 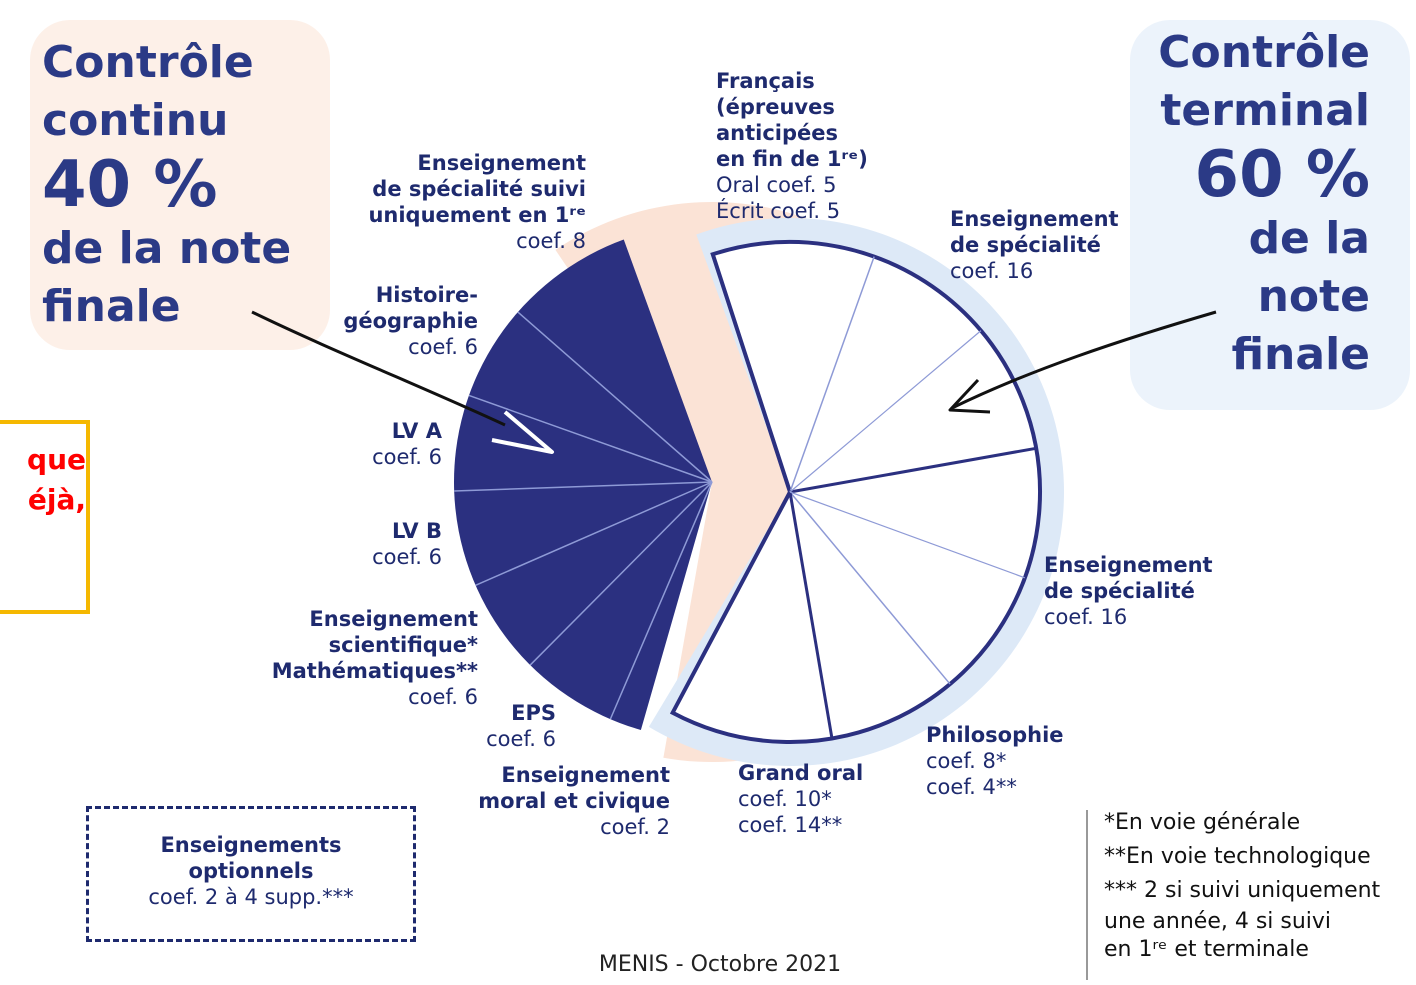 I want to click on label-histoire-geo-title2: géographie, so click(x=410, y=321).